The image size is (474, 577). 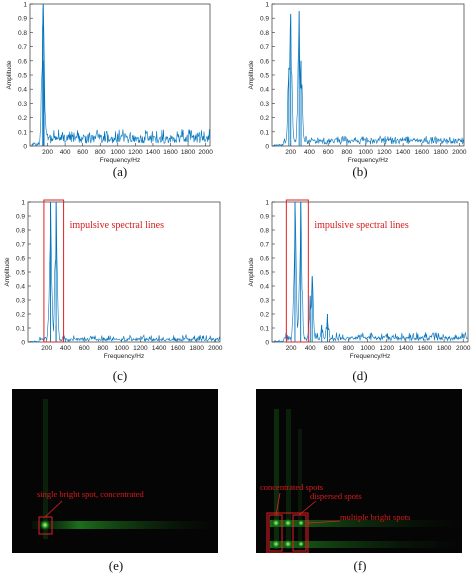 What do you see at coordinates (324, 522) in the screenshot?
I see `annotation-leader-f3` at bounding box center [324, 522].